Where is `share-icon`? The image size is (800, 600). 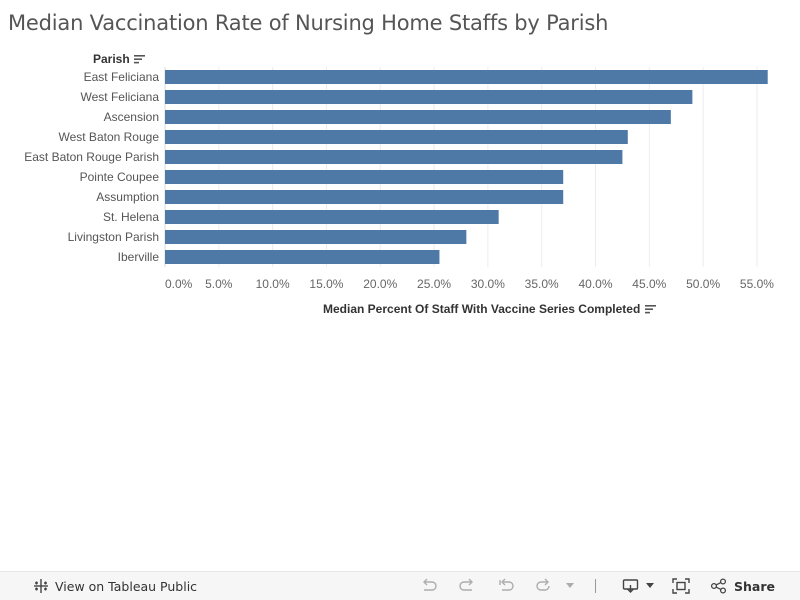 share-icon is located at coordinates (719, 586).